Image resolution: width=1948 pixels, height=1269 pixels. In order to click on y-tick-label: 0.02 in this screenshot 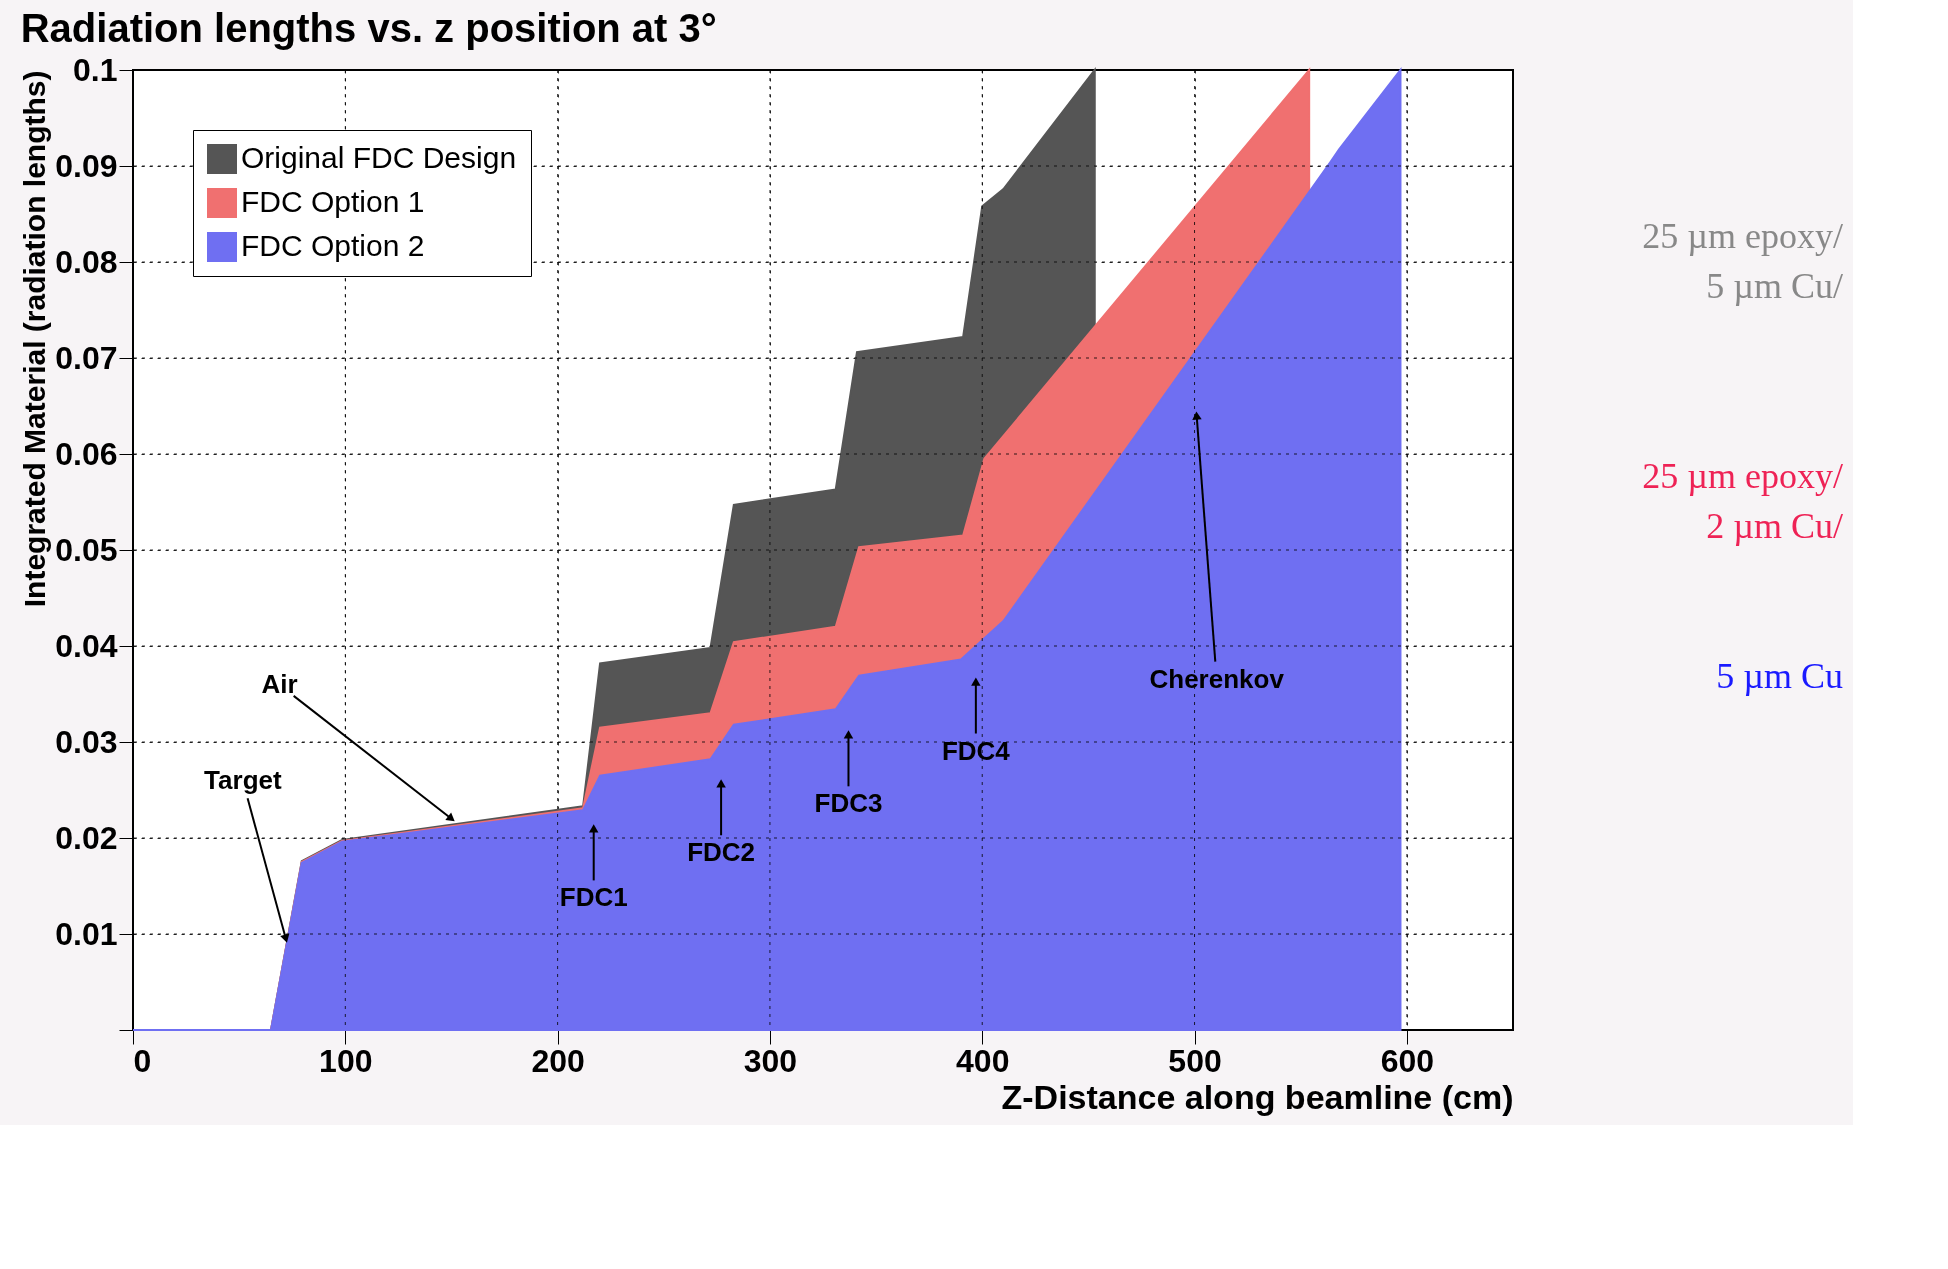, I will do `click(86, 837)`.